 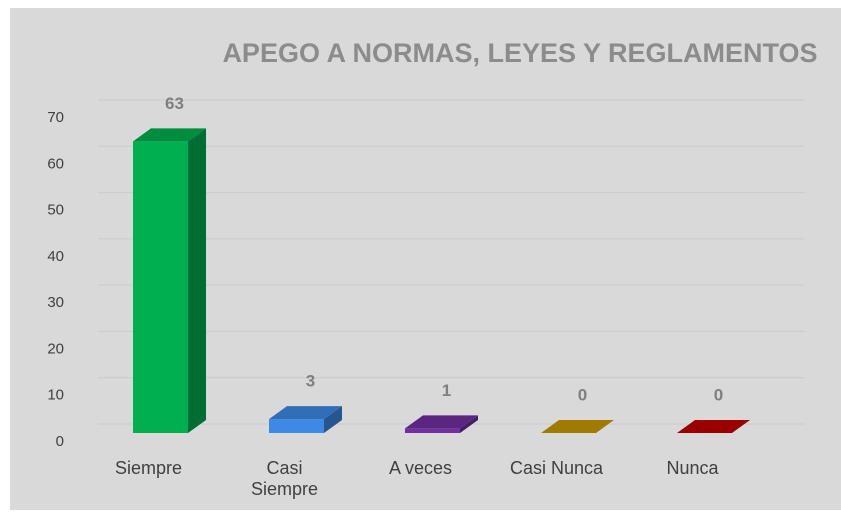 What do you see at coordinates (55, 256) in the screenshot?
I see `y-tick-label: 40` at bounding box center [55, 256].